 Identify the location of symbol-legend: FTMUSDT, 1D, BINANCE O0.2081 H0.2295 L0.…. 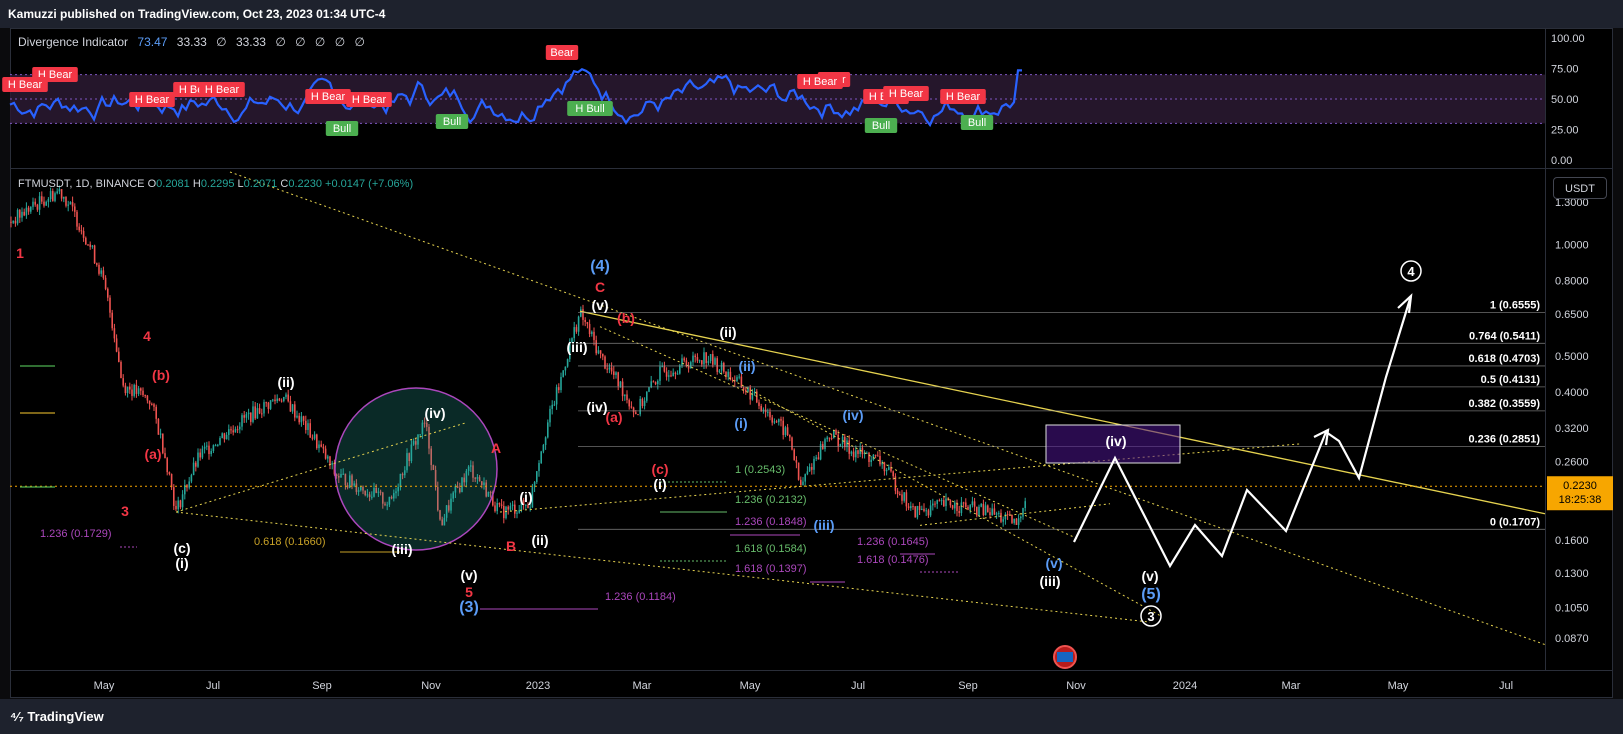
(215, 184).